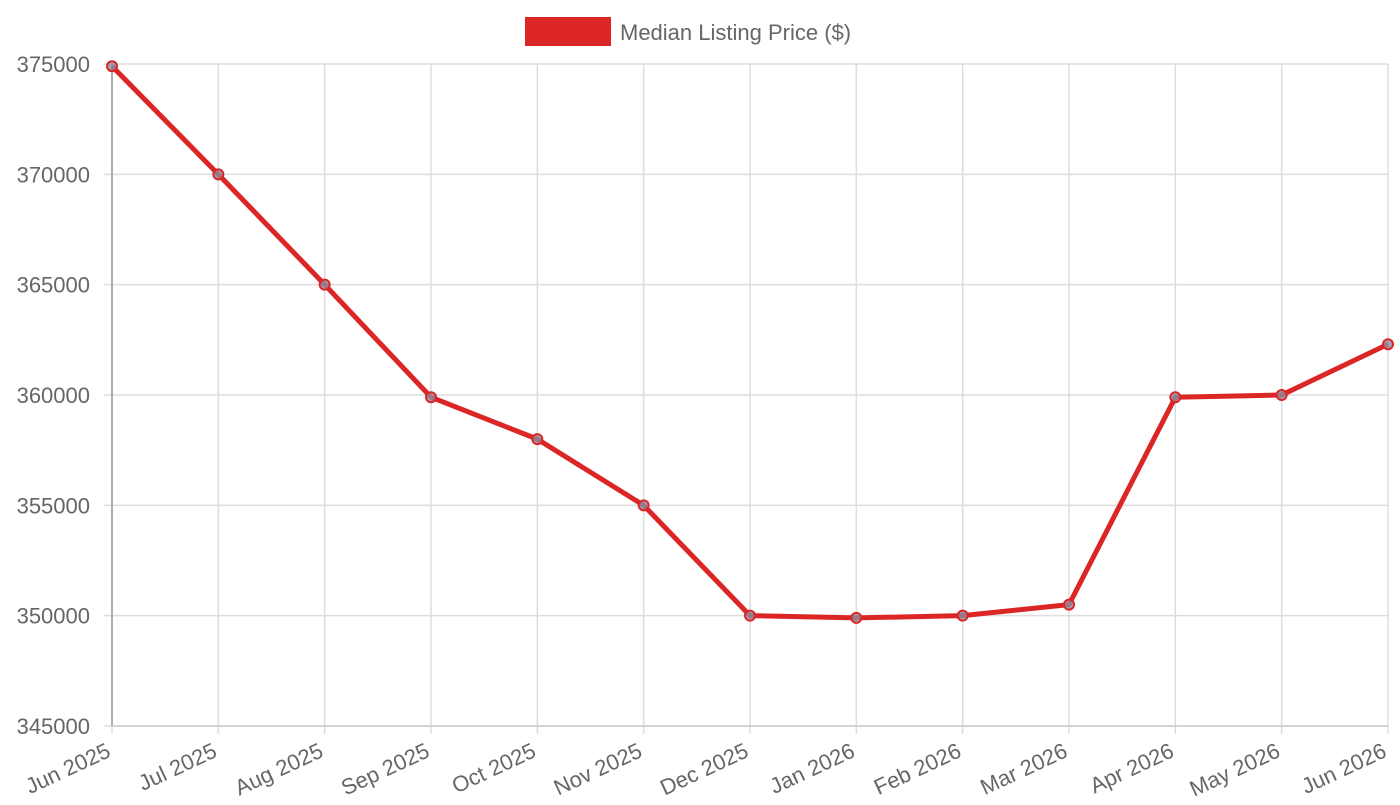 This screenshot has width=1400, height=805. I want to click on x-tick-label: Feb 2026, so click(917, 769).